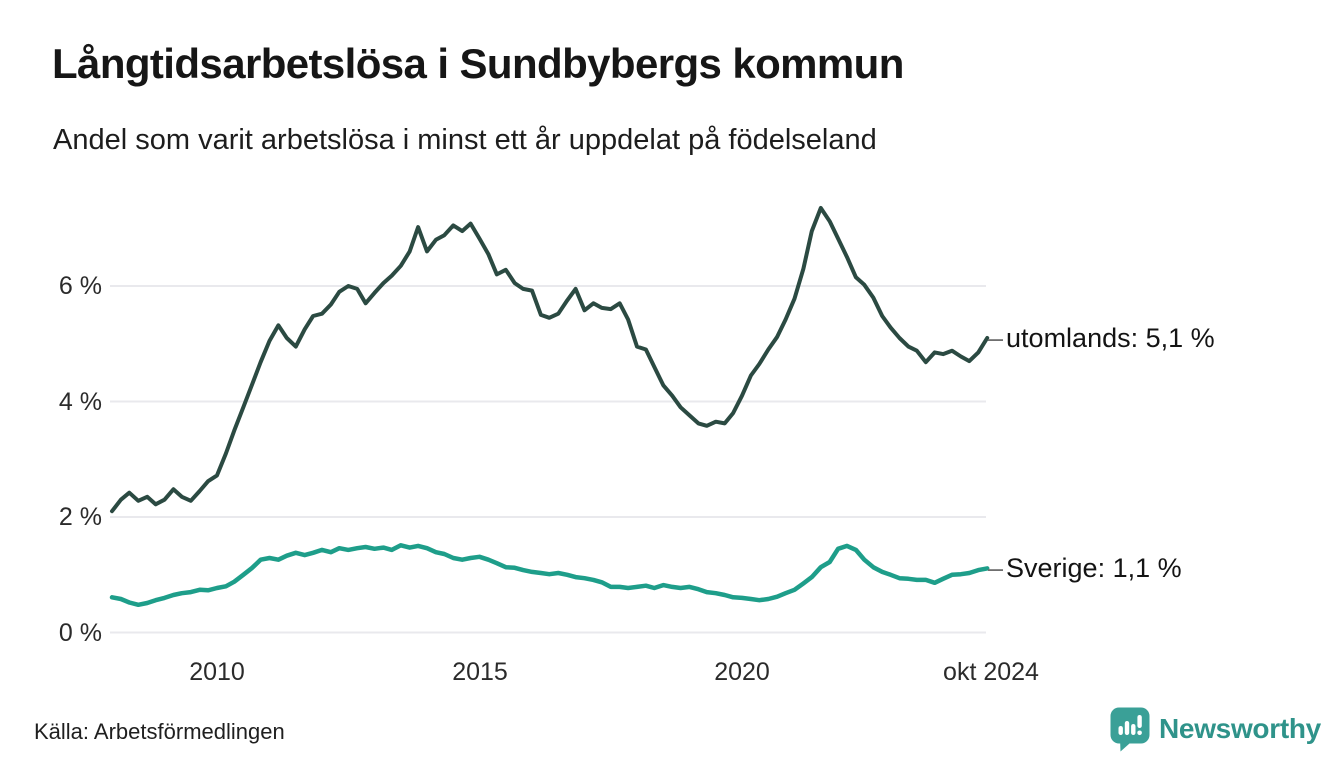 The height and width of the screenshot is (780, 1340). What do you see at coordinates (80, 632) in the screenshot?
I see `y-axis-tick-label: 0 %` at bounding box center [80, 632].